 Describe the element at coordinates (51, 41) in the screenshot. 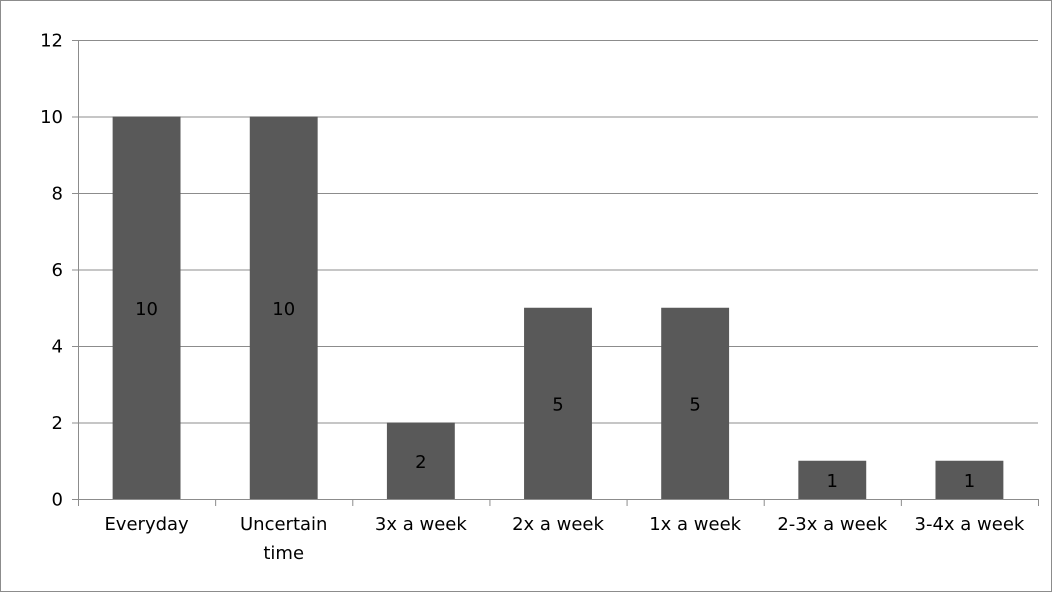

I see `y-tick-label-12: 12` at that location.